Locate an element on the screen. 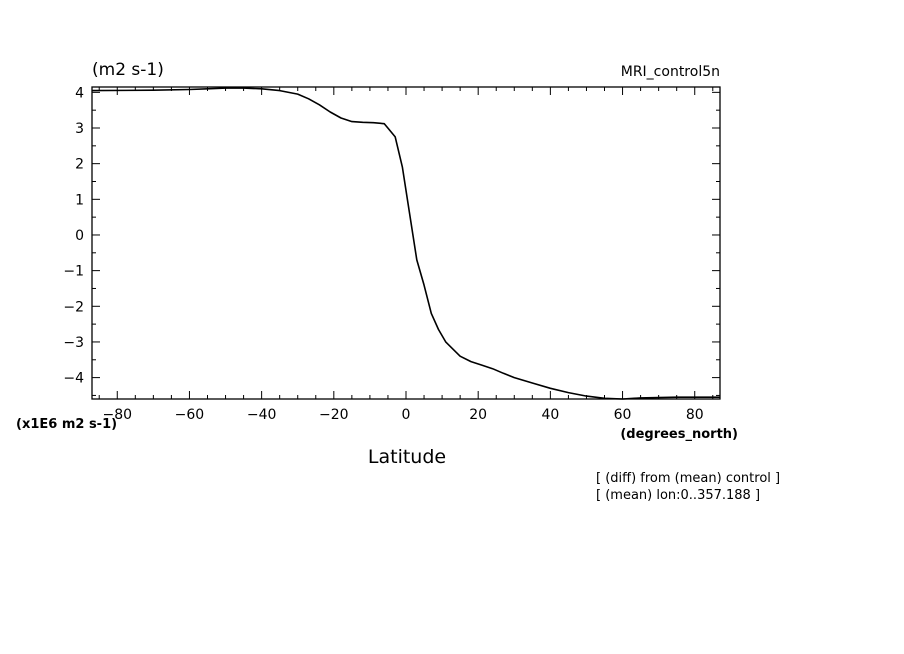 This screenshot has height=654, width=904. x-units-label: (degrees_north) is located at coordinates (679, 434).